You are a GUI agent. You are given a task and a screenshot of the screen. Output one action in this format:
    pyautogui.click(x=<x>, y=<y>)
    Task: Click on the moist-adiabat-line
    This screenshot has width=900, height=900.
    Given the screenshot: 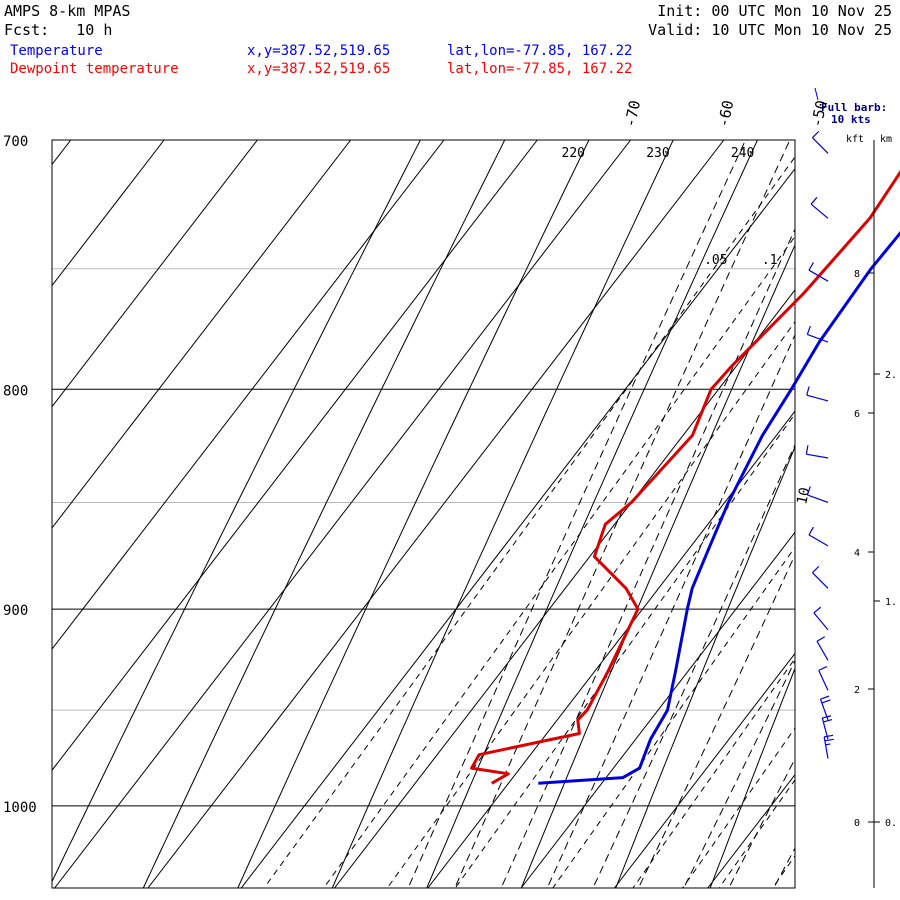 What is the action you would take?
    pyautogui.click(x=879, y=505)
    